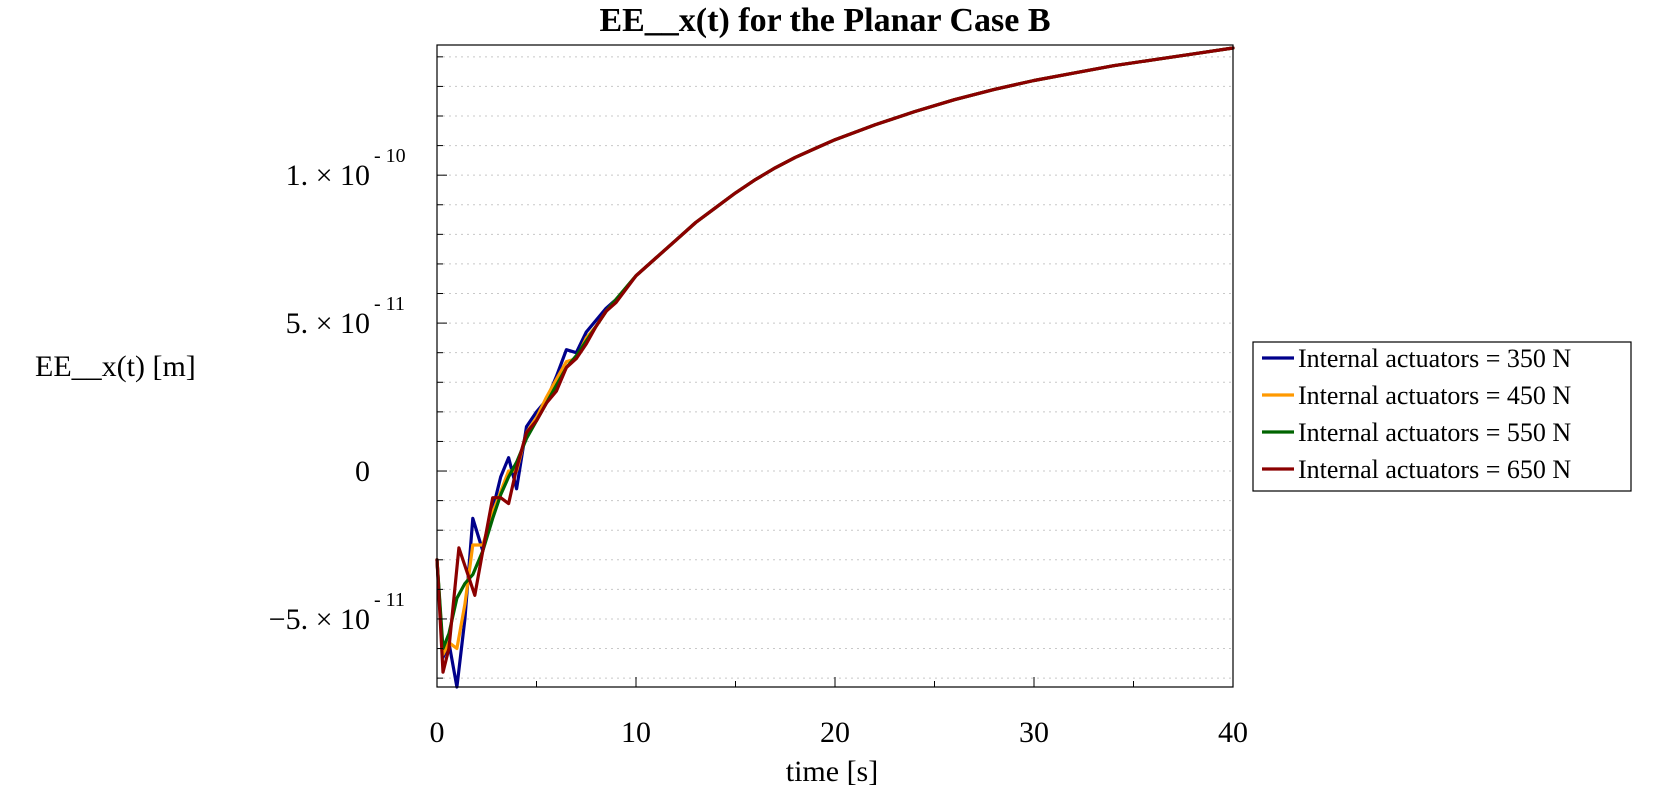  Describe the element at coordinates (1233, 732) in the screenshot. I see `x-tick-label: 40` at that location.